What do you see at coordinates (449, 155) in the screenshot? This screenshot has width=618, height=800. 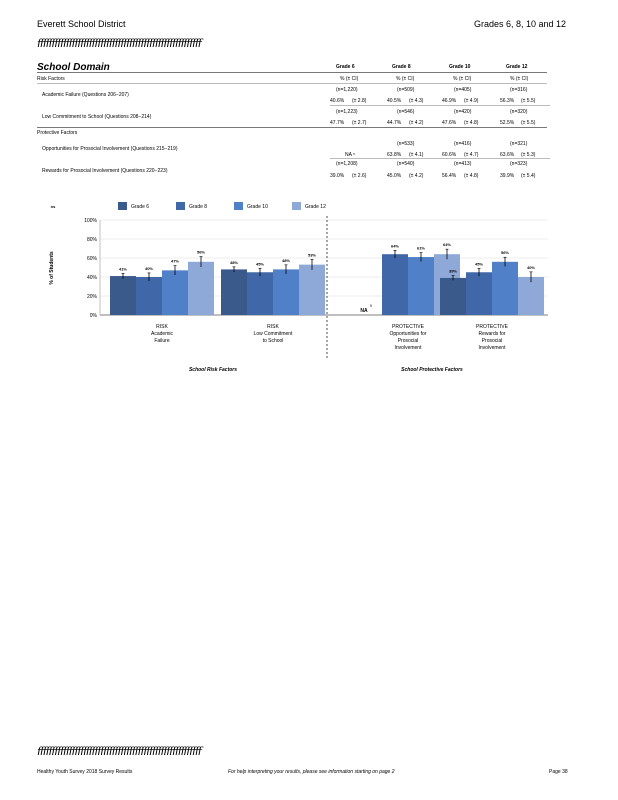 I see `percent-value: 60.6%` at bounding box center [449, 155].